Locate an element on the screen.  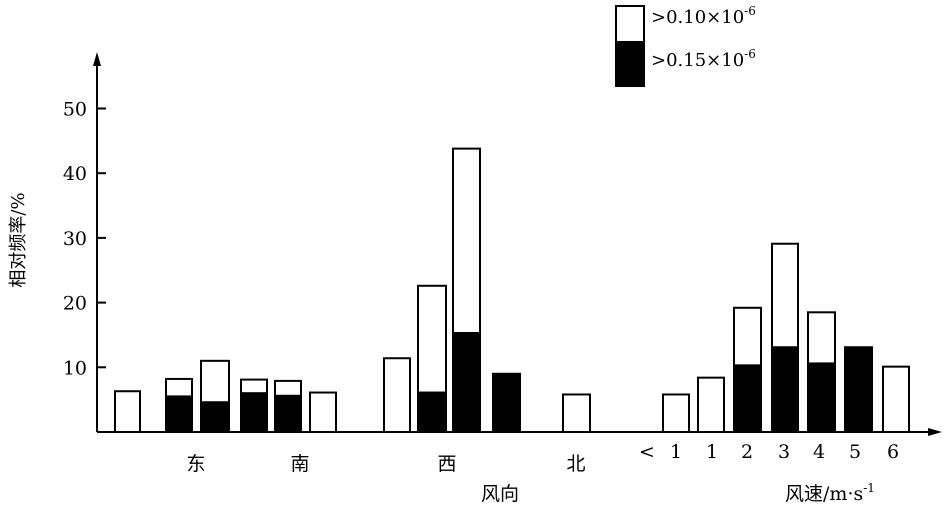
legend-label-p010-sup: -6 is located at coordinates (750, 11).